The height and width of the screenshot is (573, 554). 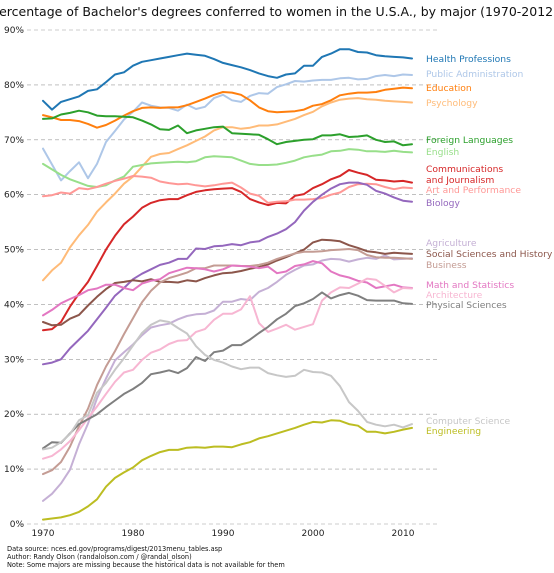 What do you see at coordinates (468, 421) in the screenshot?
I see `series-label: Computer Science` at bounding box center [468, 421].